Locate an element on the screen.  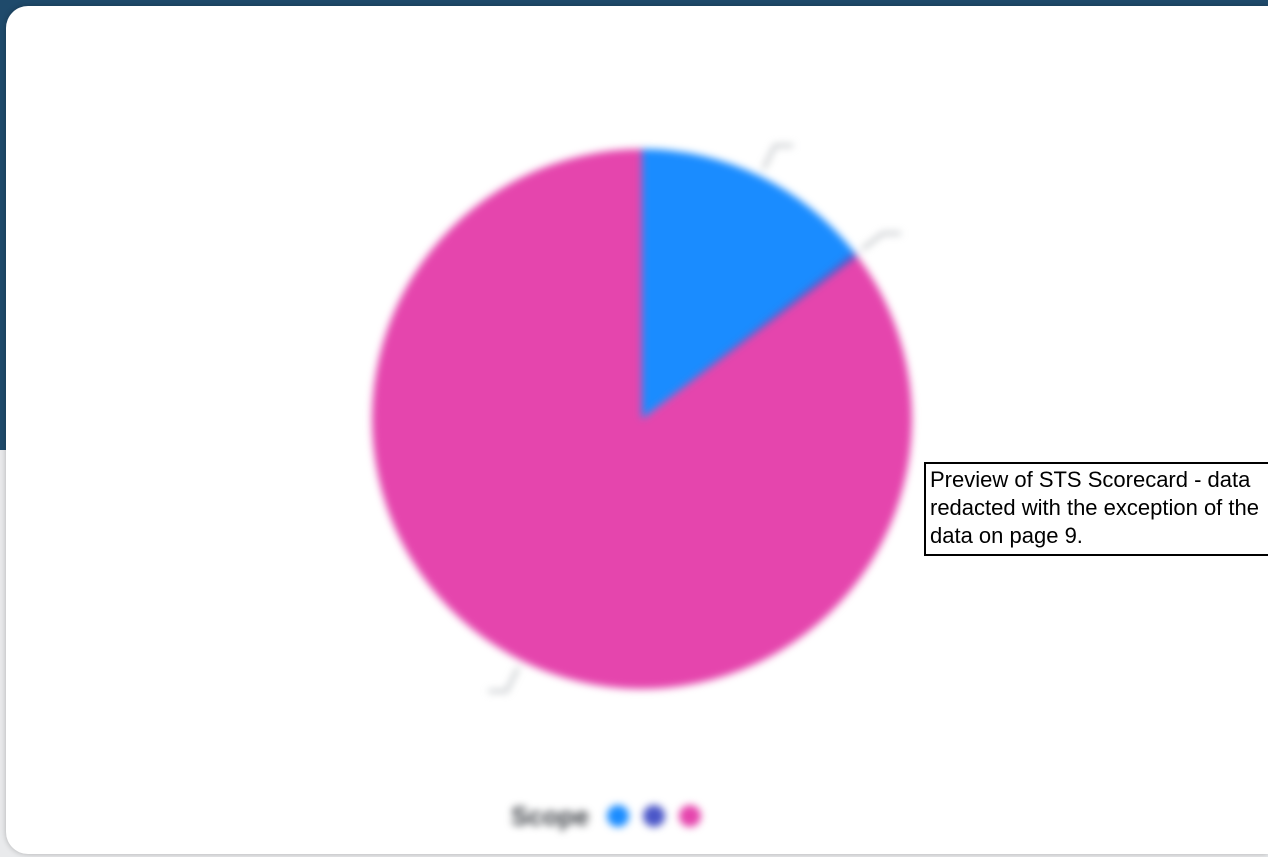
legend-title: Scope is located at coordinates (550, 815).